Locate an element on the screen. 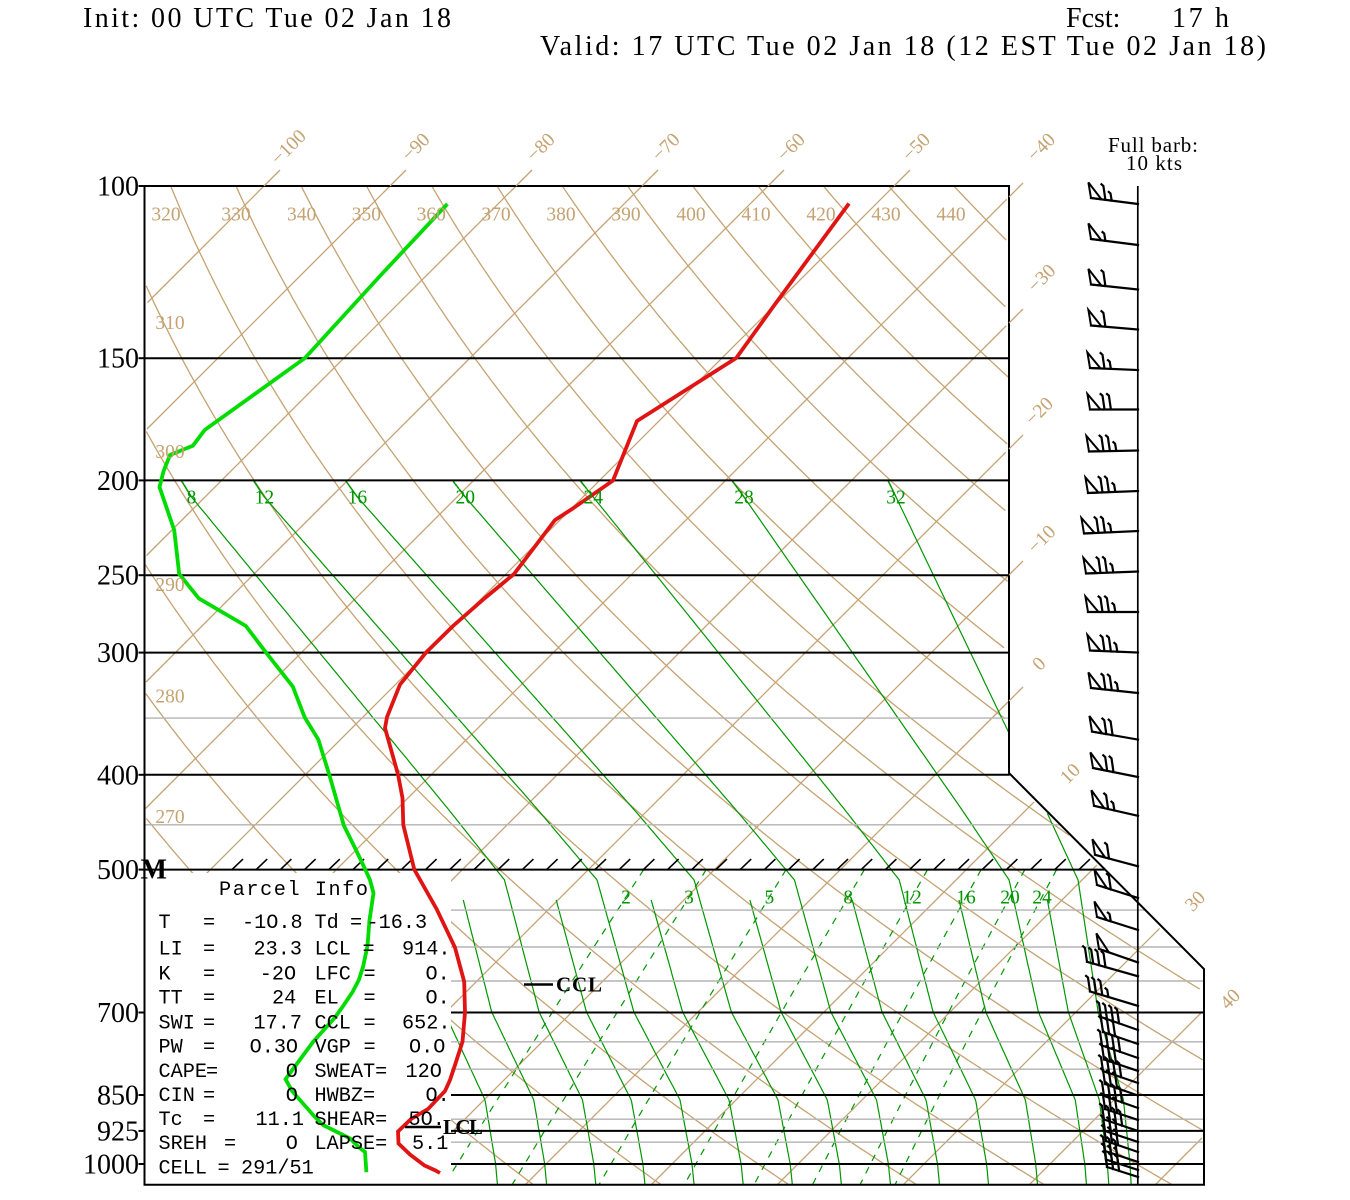  svg-text: SWI is located at coordinates (177, 1023).